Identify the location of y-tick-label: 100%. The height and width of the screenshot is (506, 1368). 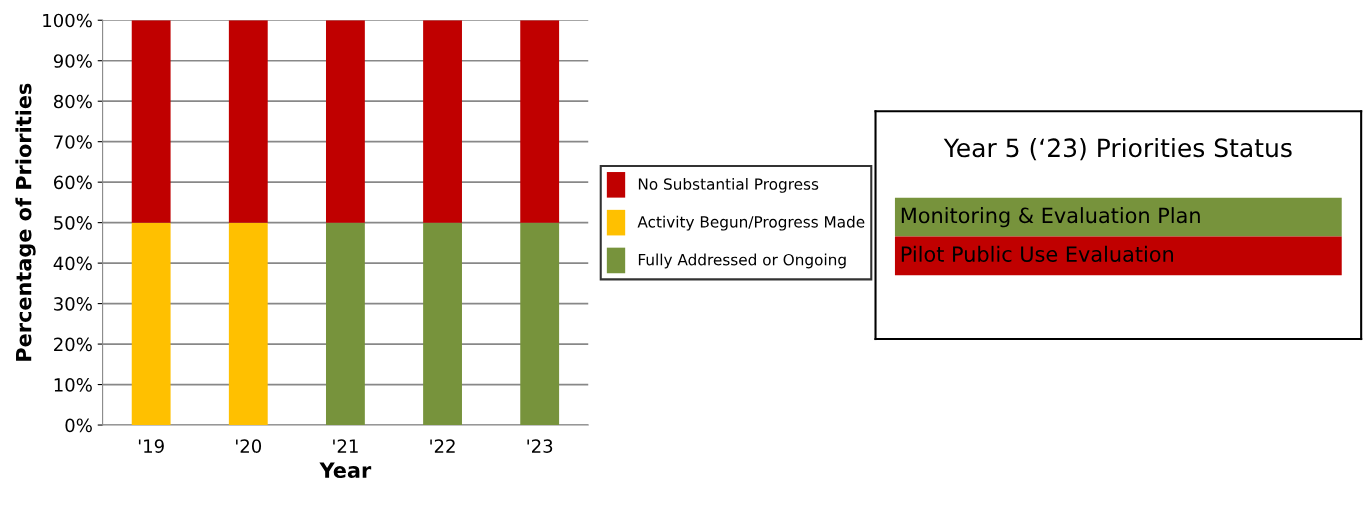
(67, 20).